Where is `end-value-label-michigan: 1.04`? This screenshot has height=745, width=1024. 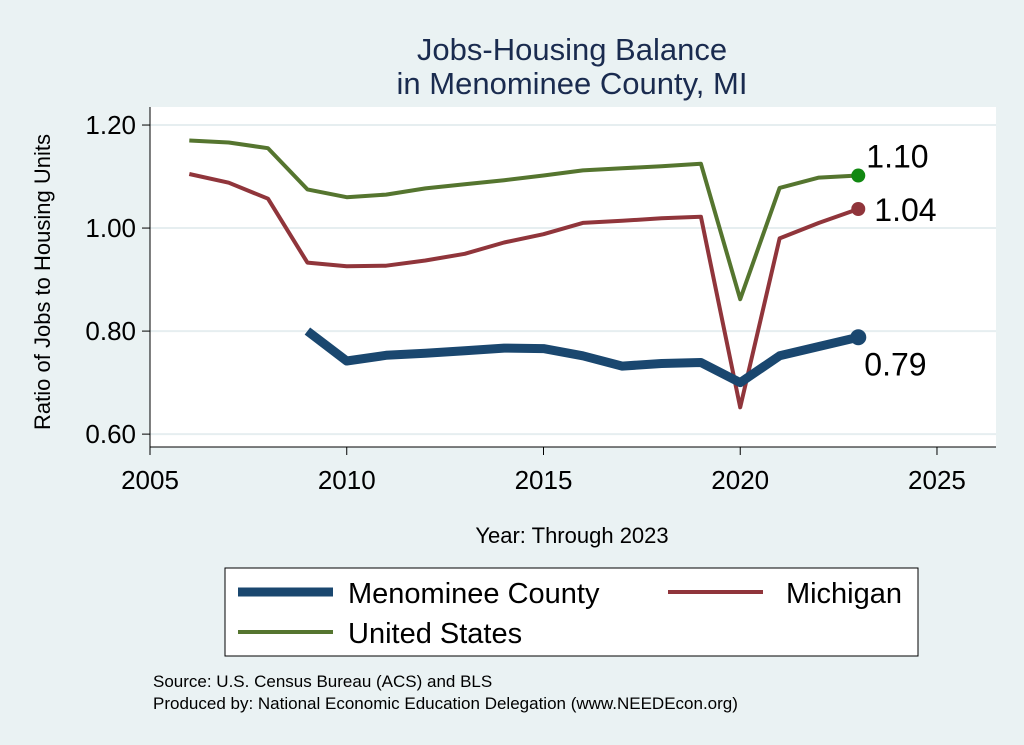 end-value-label-michigan: 1.04 is located at coordinates (905, 210).